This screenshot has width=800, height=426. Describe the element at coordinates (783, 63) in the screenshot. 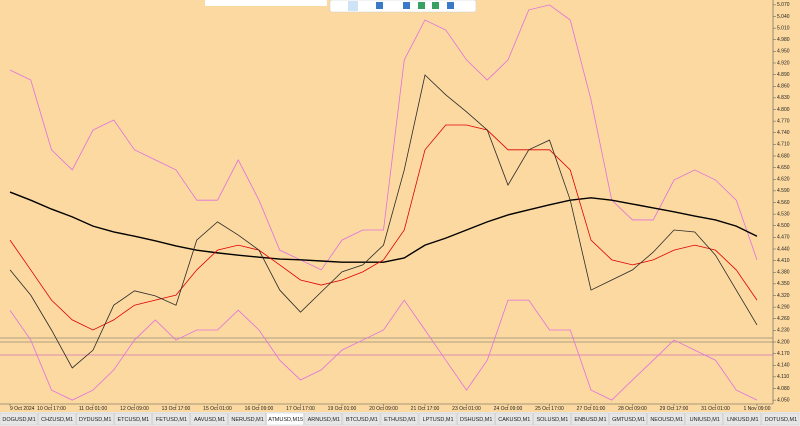

I see `y-tick-label: 4.920` at that location.